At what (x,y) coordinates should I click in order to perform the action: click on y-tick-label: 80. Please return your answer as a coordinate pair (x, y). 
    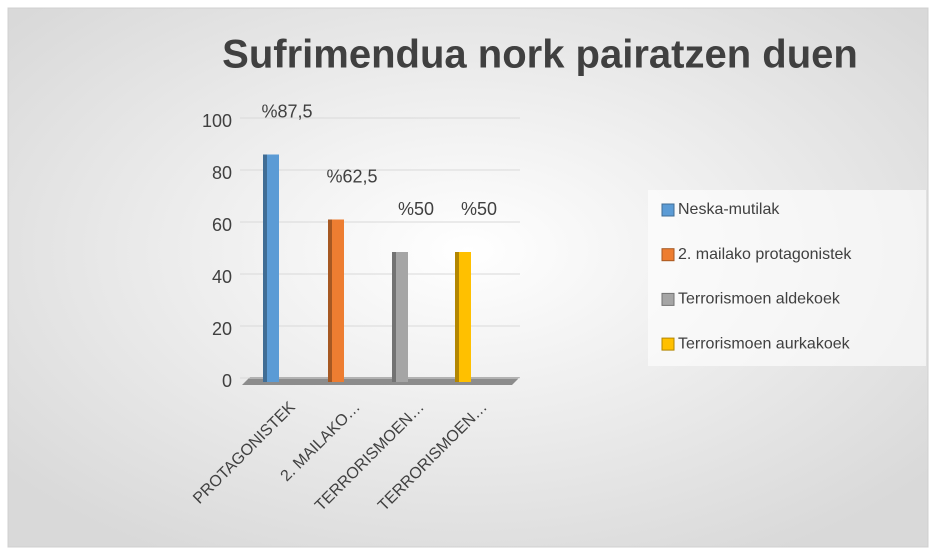
    Looking at the image, I should click on (222, 173).